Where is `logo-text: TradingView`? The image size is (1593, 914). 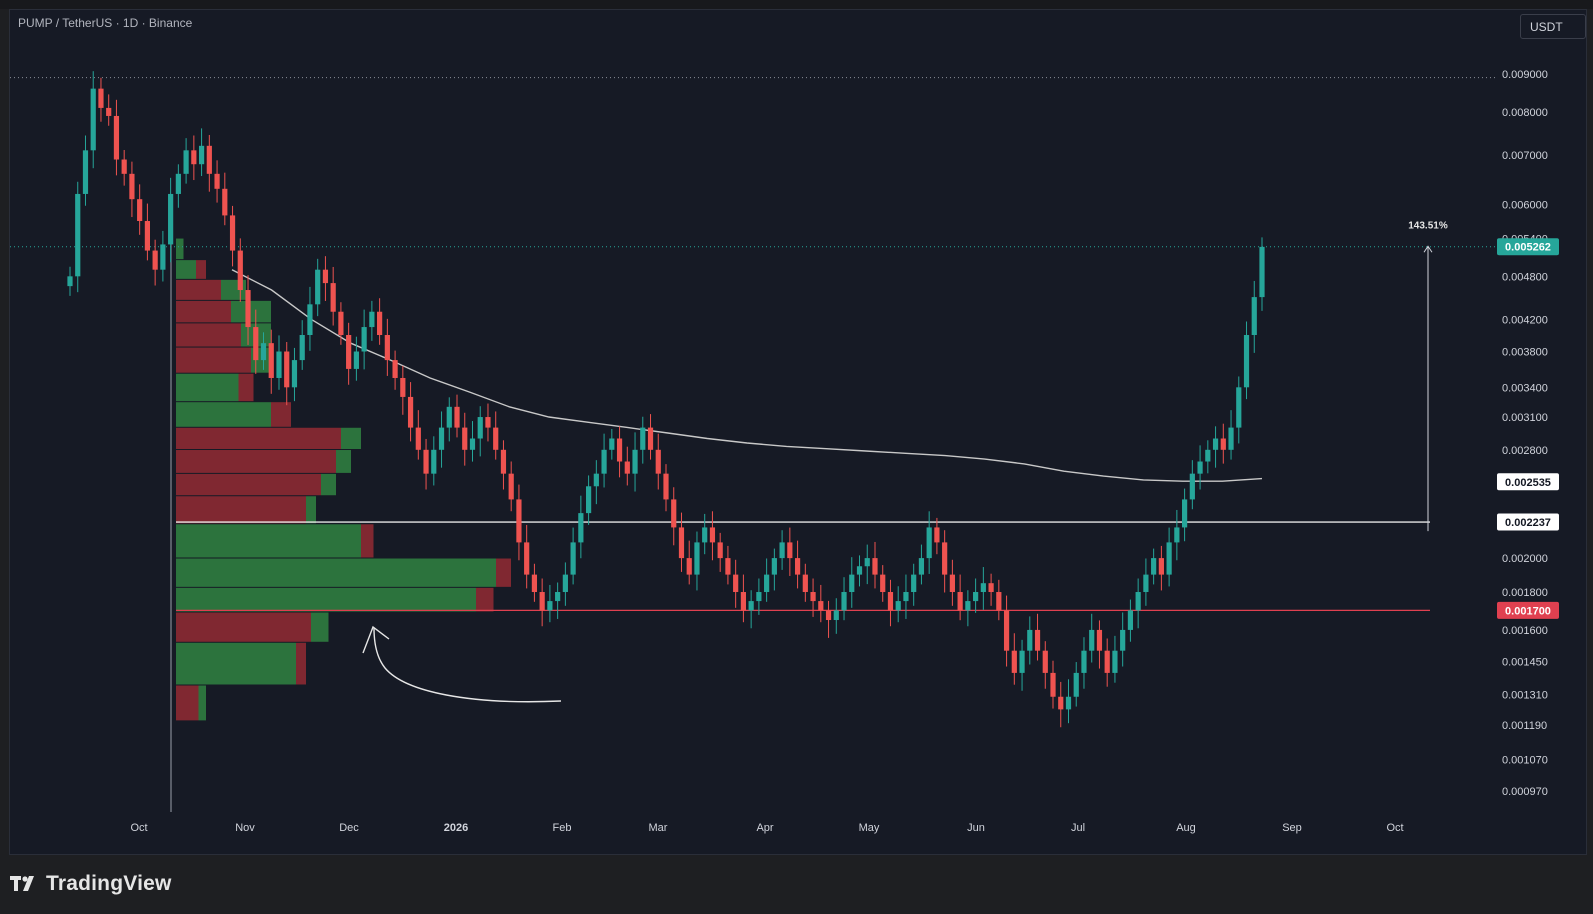 logo-text: TradingView is located at coordinates (109, 883).